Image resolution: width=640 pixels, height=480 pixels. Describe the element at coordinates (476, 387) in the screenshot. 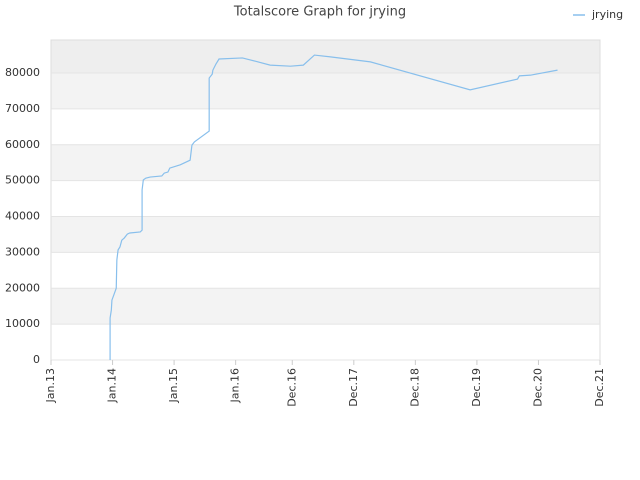

I see `x-tick-label: Dec.19` at that location.